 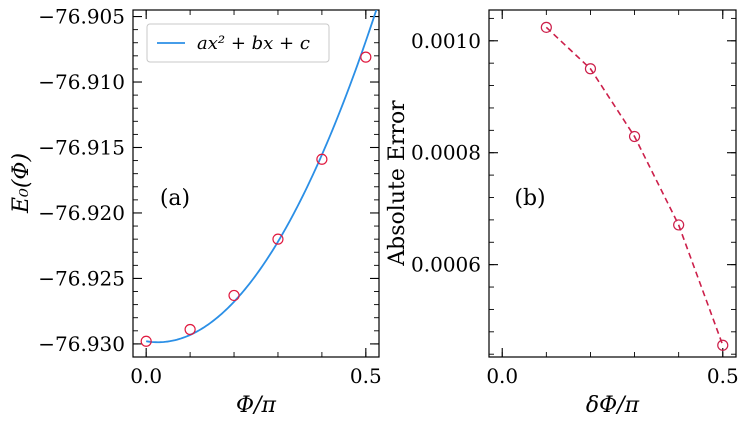 What do you see at coordinates (81, 17) in the screenshot?
I see `y-tick-label: −76.905` at bounding box center [81, 17].